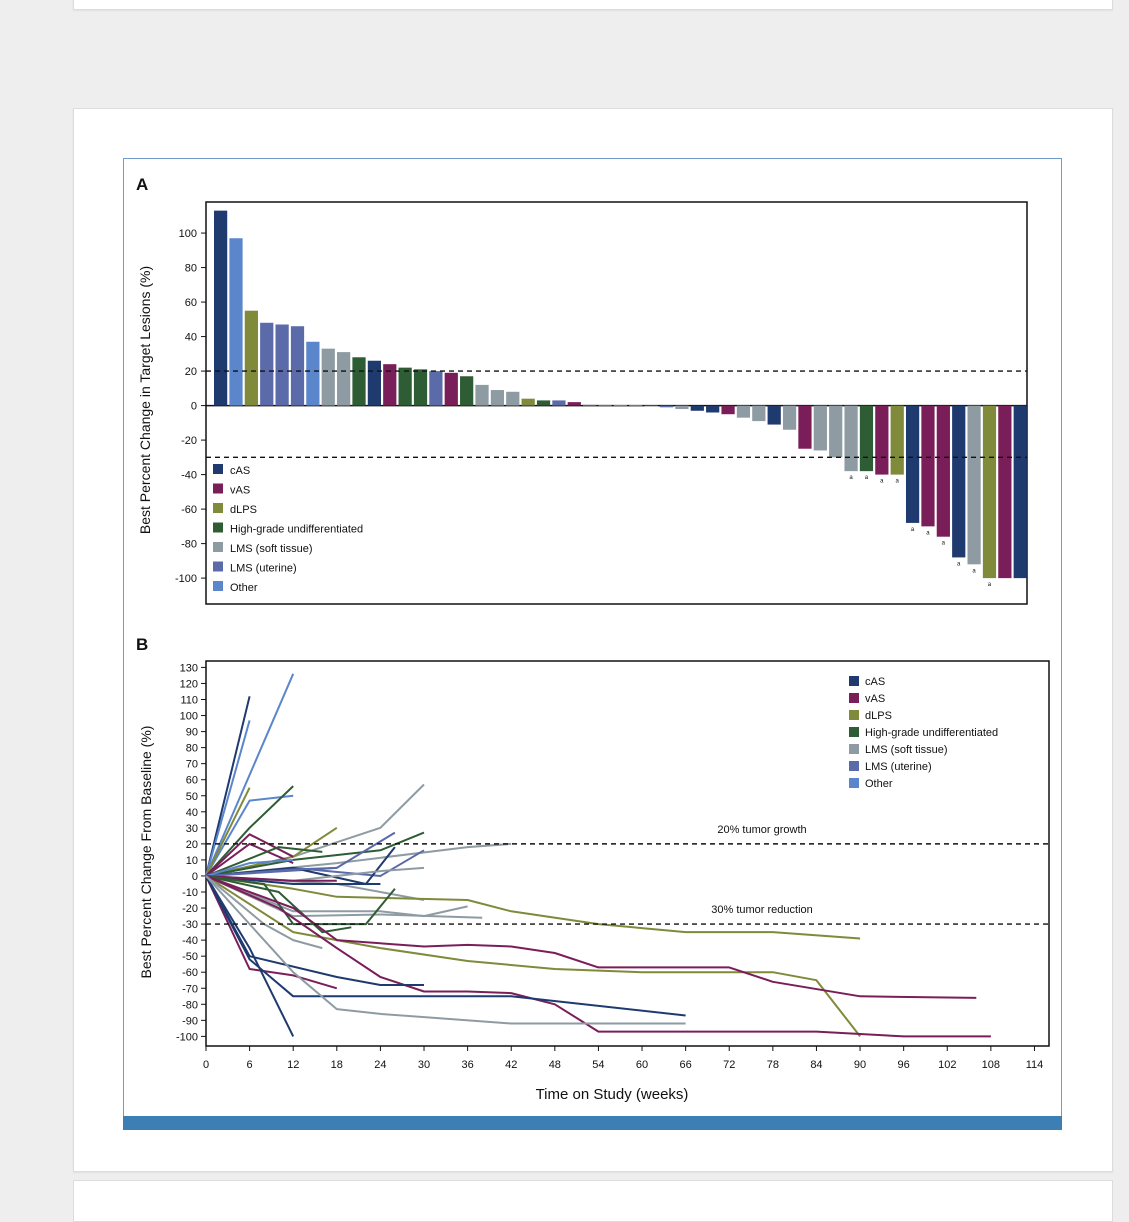 The height and width of the screenshot is (1222, 1129). What do you see at coordinates (293, 1065) in the screenshot?
I see `x-tick-label: 12` at bounding box center [293, 1065].